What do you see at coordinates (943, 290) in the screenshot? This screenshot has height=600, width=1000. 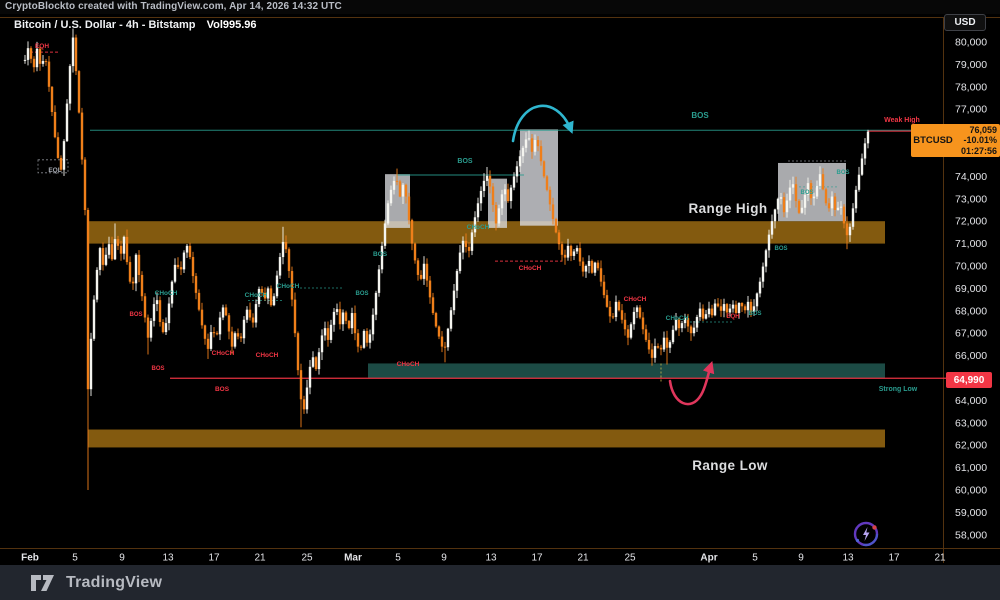 I see `price-axis-separator` at bounding box center [943, 290].